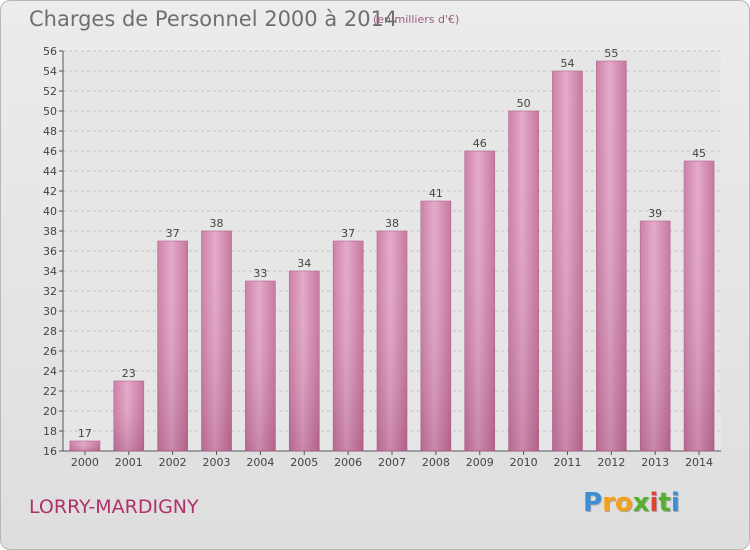 The image size is (750, 550). Describe the element at coordinates (173, 462) in the screenshot. I see `x-tick-label: 2002` at that location.